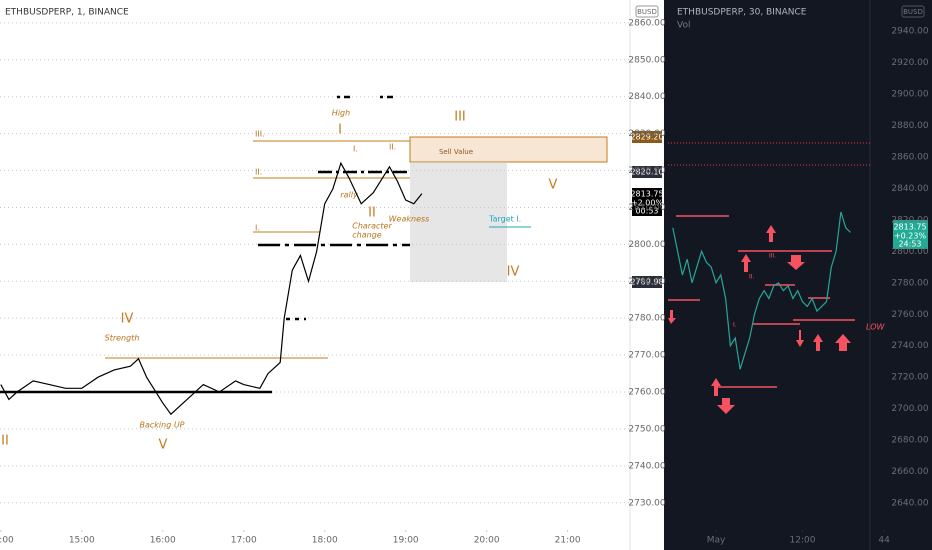 The width and height of the screenshot is (932, 550). I want to click on price-tag-text: +2.00%, so click(647, 203).